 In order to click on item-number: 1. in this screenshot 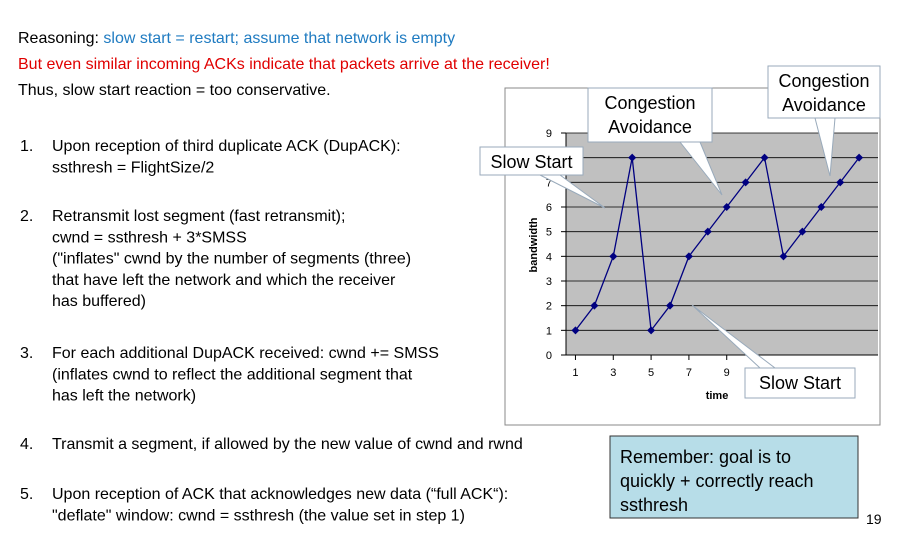, I will do `click(26, 146)`.